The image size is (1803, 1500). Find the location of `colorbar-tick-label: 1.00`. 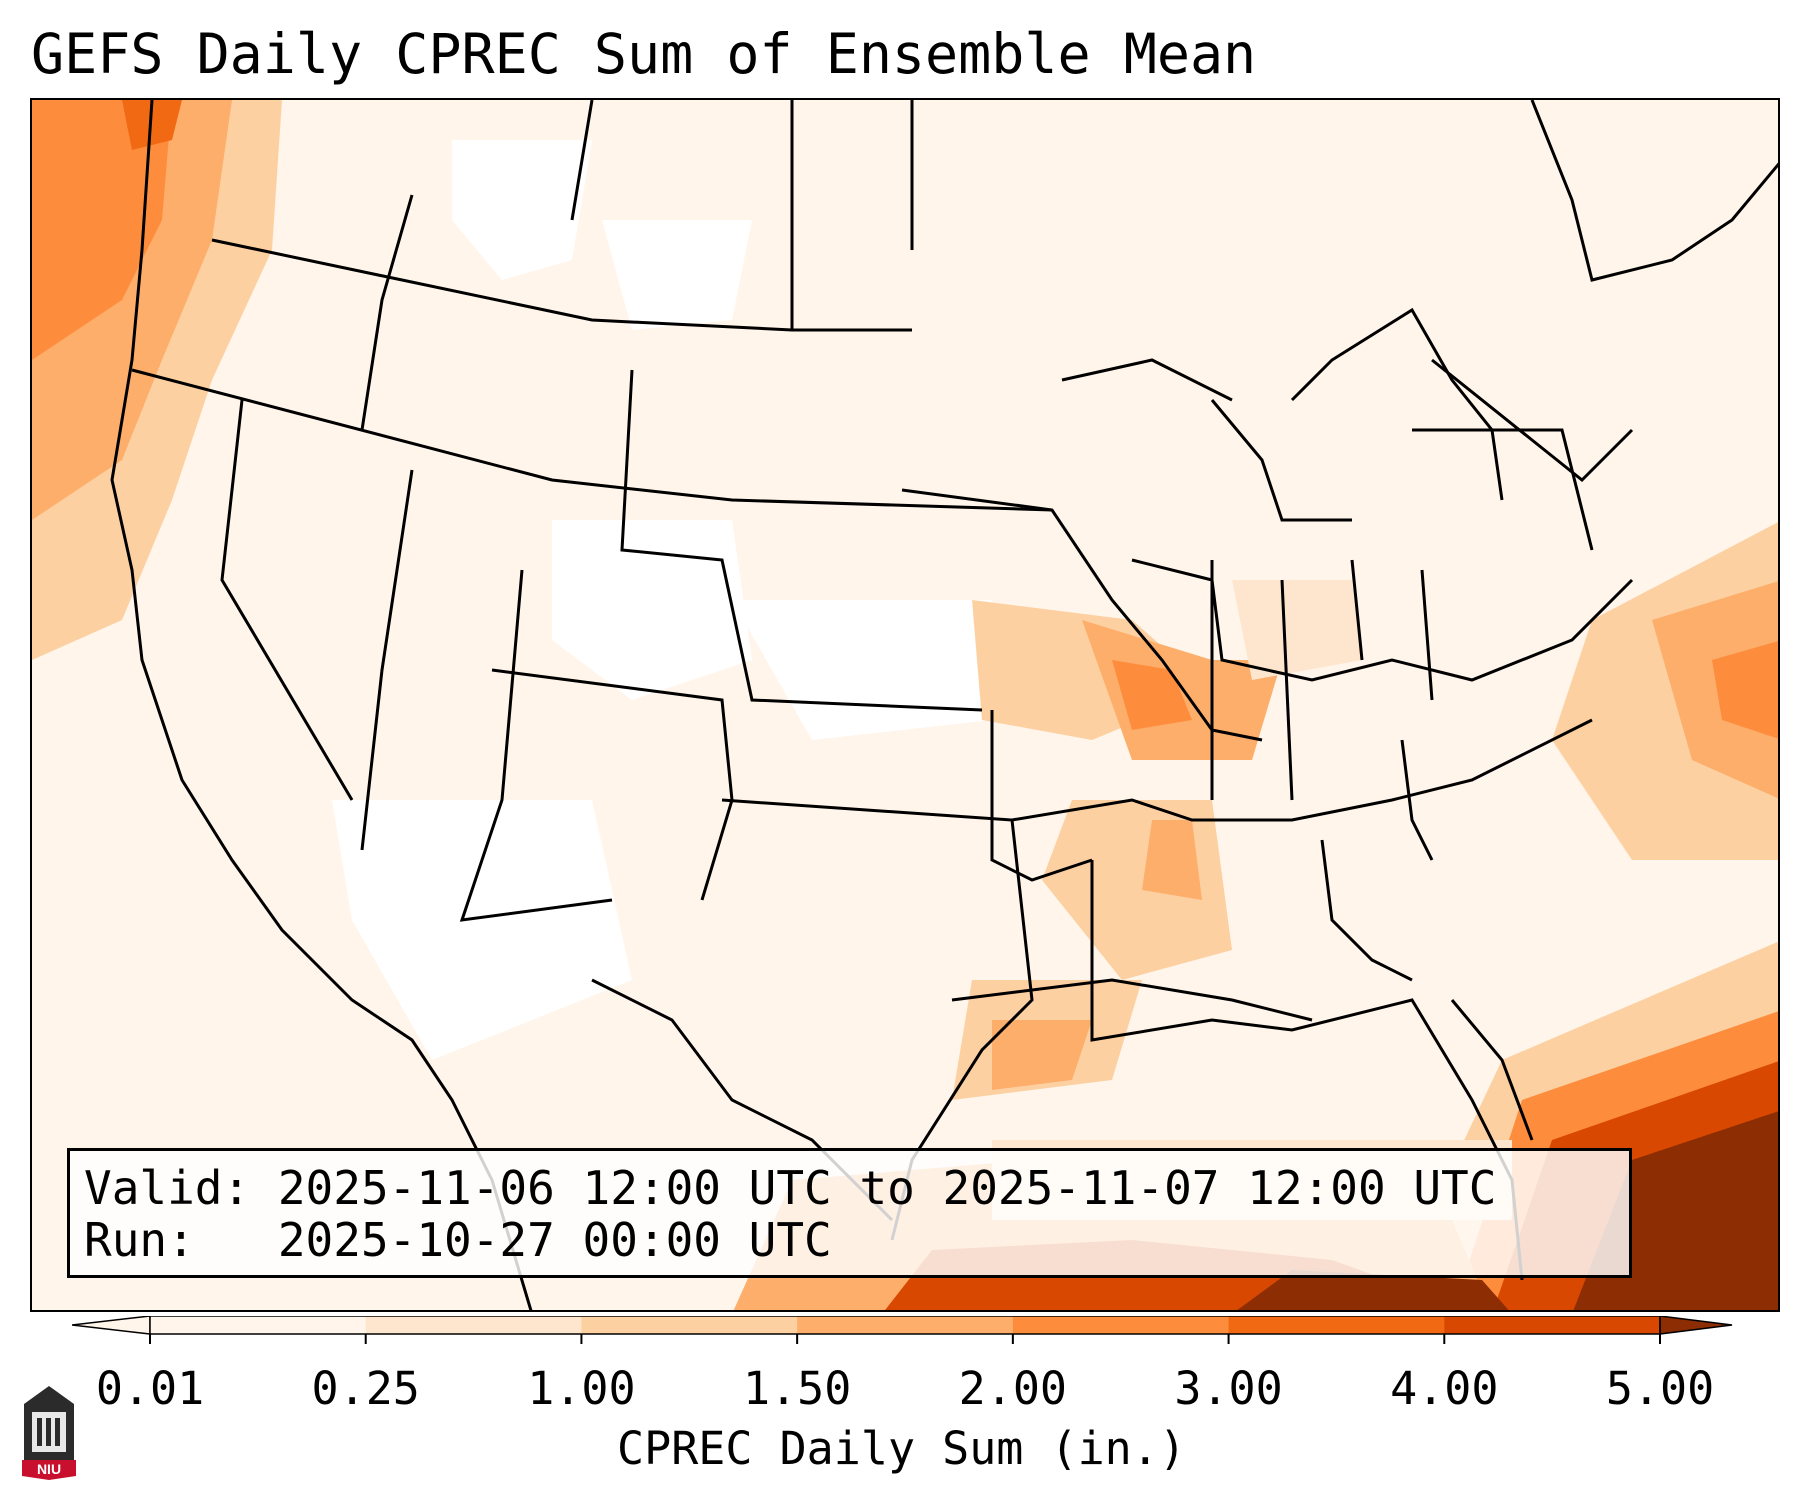

colorbar-tick-label: 1.00 is located at coordinates (581, 1388).